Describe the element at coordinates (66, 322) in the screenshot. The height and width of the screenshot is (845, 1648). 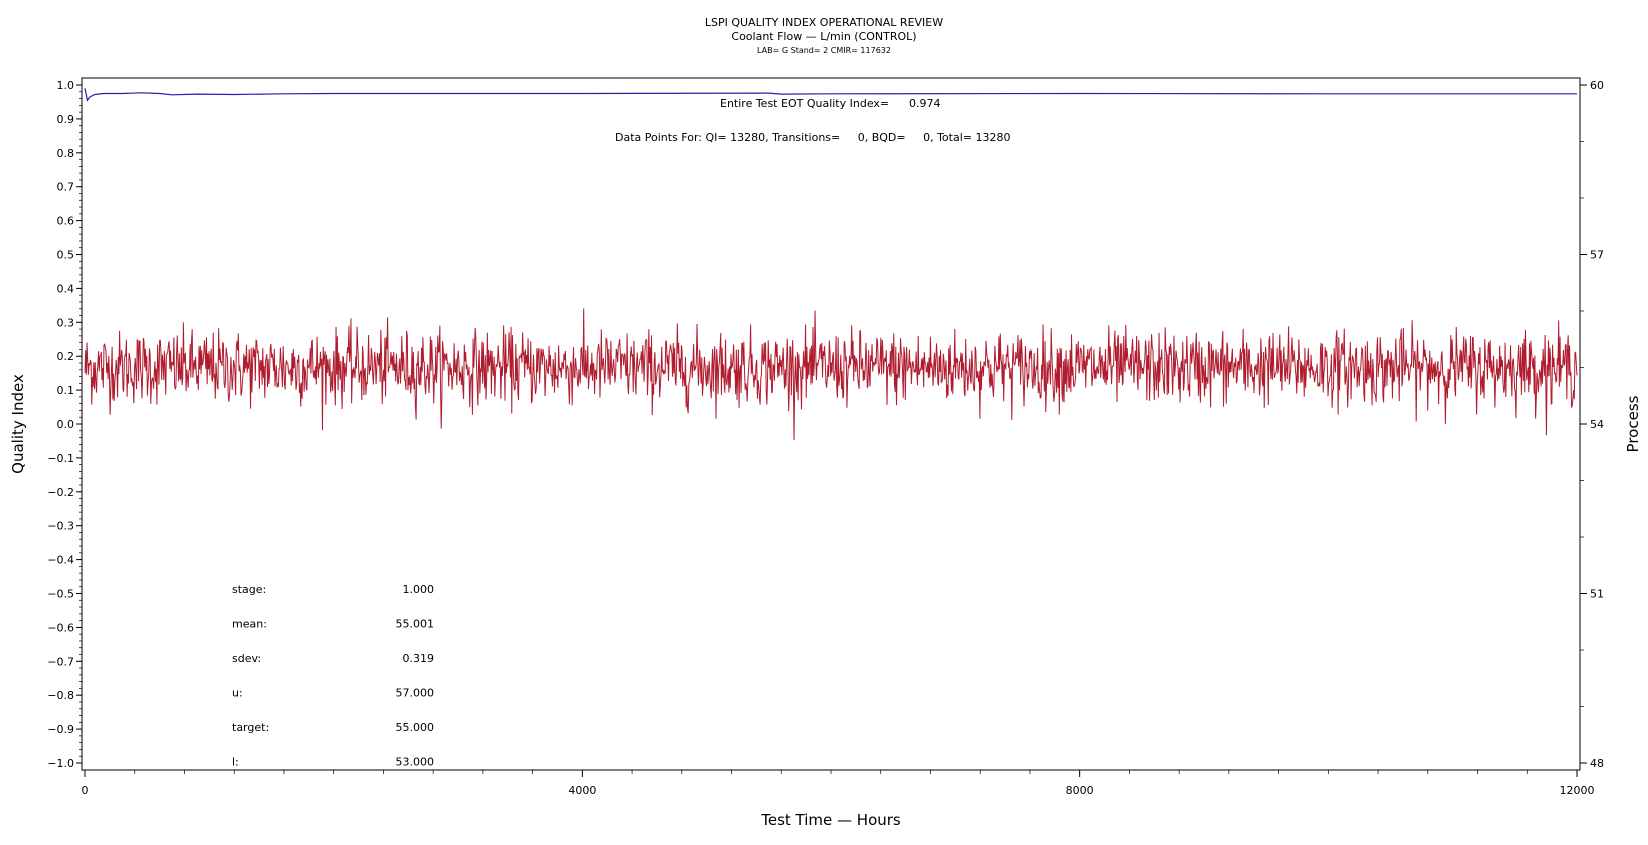
I see `y-tick-label: 0.3` at that location.